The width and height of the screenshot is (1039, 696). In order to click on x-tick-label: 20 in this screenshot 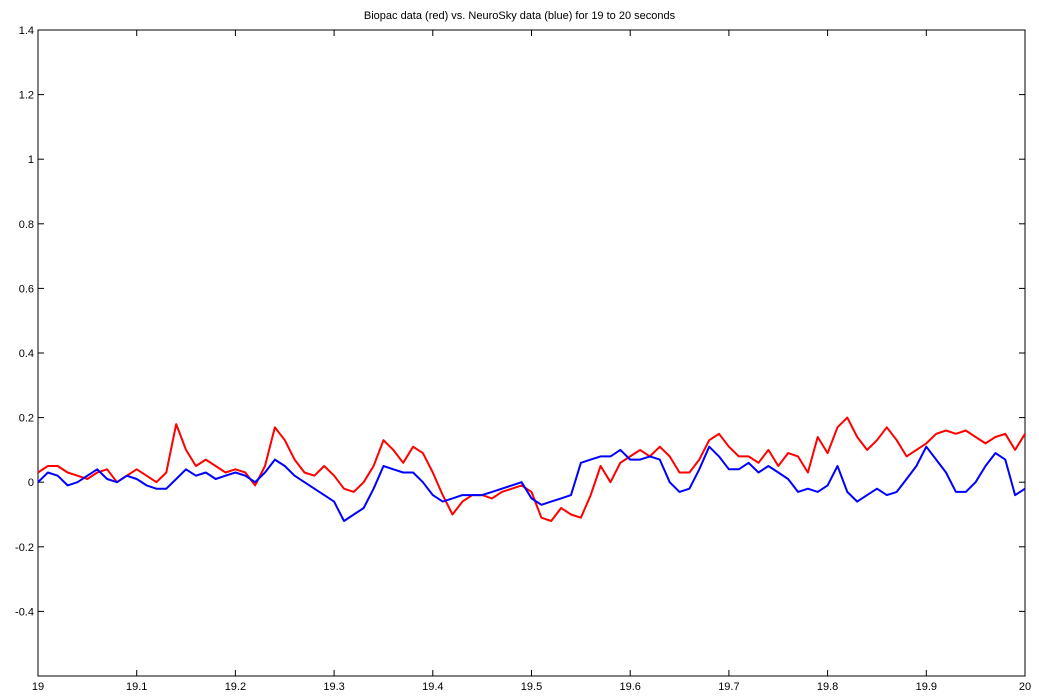, I will do `click(1025, 687)`.